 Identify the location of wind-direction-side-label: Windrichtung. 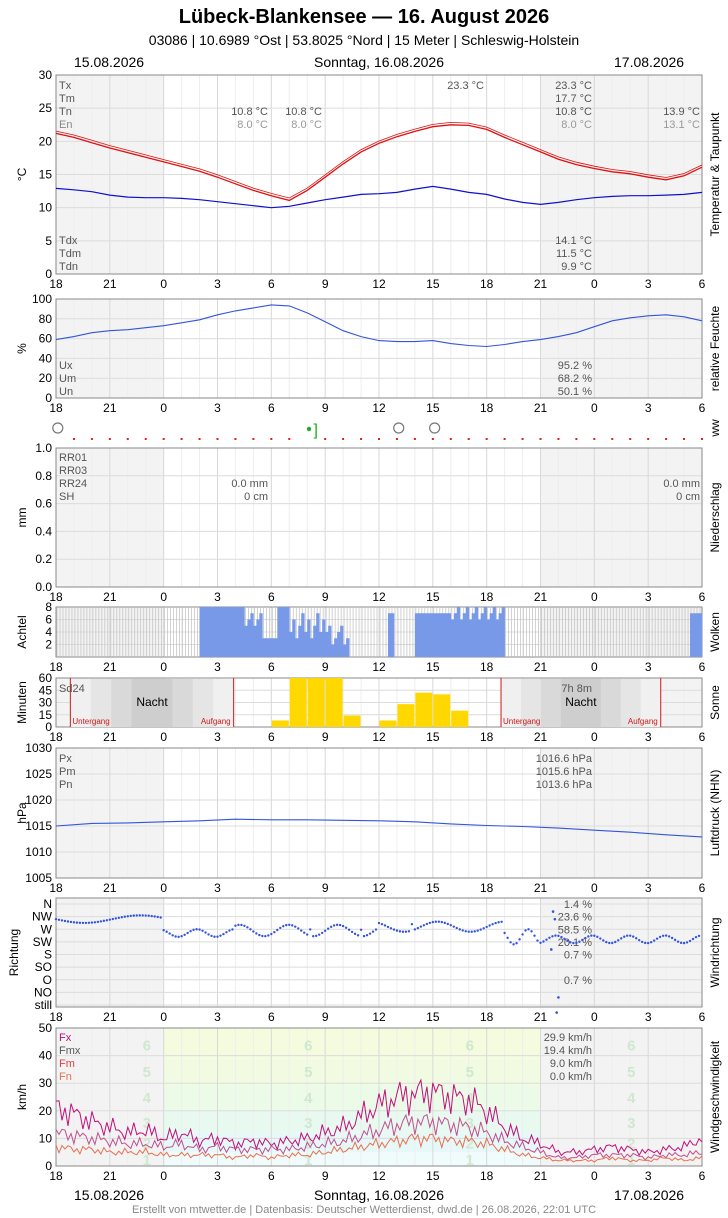
(715, 952).